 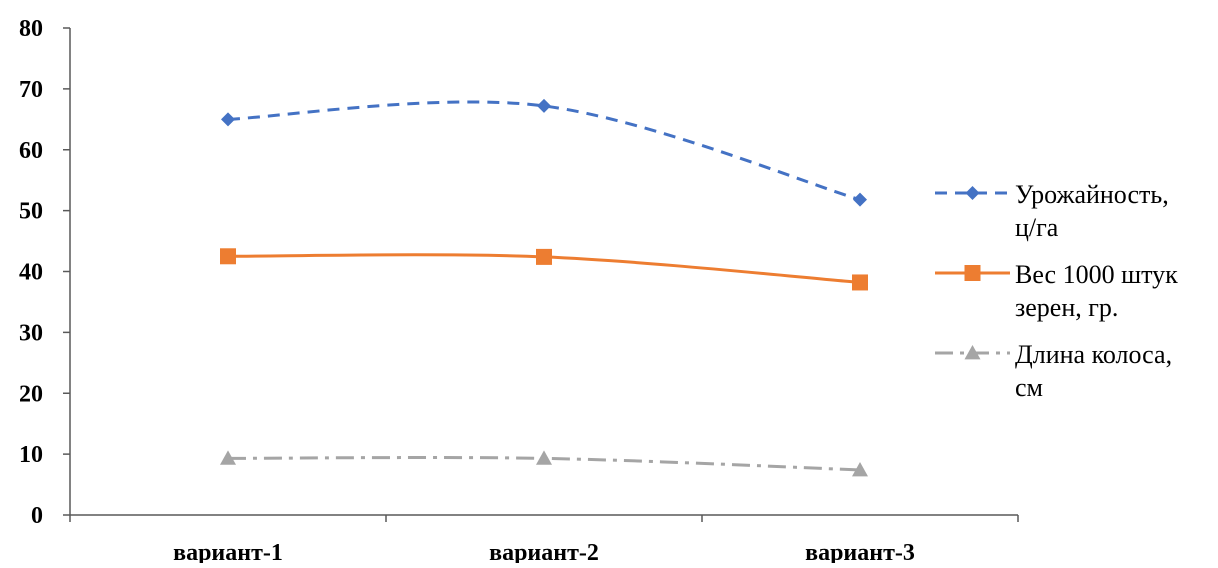 I want to click on y-tick-label: 10, so click(x=31, y=455).